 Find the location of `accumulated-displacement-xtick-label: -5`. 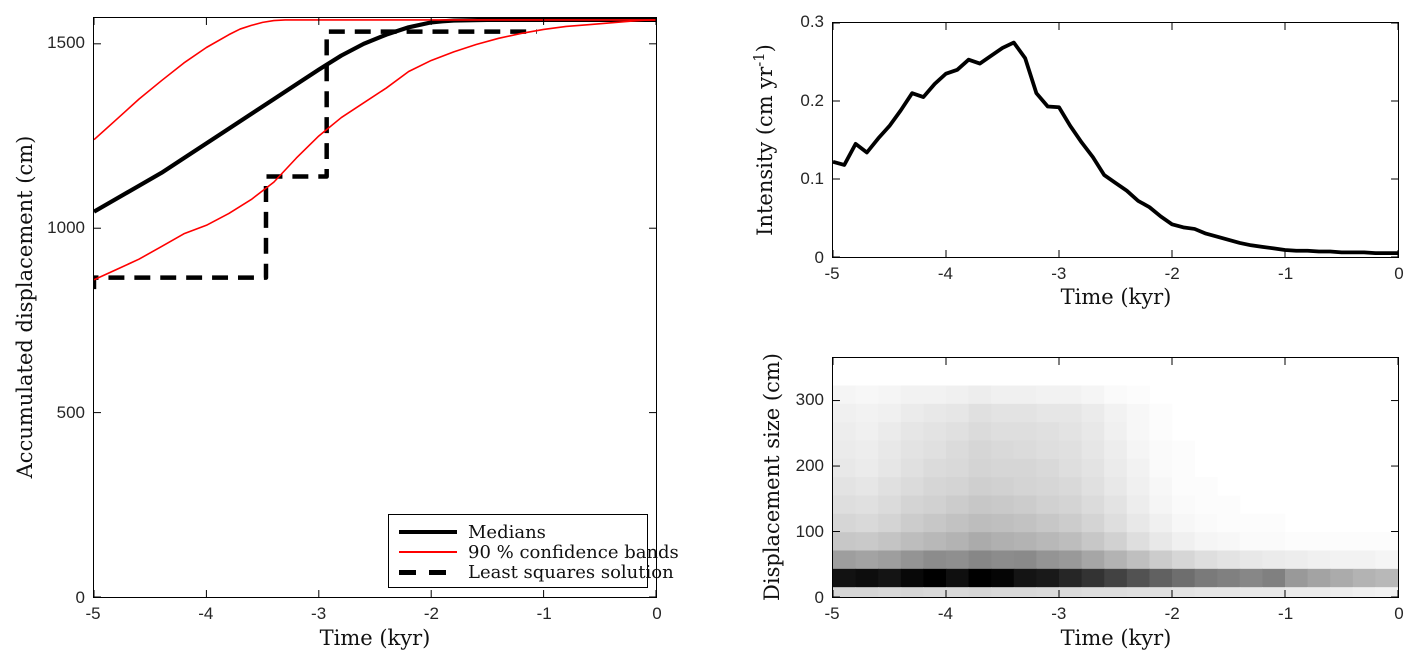

accumulated-displacement-xtick-label: -5 is located at coordinates (93, 613).